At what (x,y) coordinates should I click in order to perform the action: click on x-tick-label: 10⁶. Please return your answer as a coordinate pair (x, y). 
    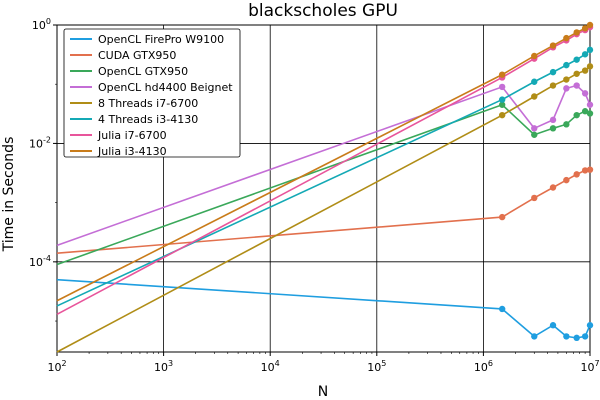
    Looking at the image, I should click on (483, 366).